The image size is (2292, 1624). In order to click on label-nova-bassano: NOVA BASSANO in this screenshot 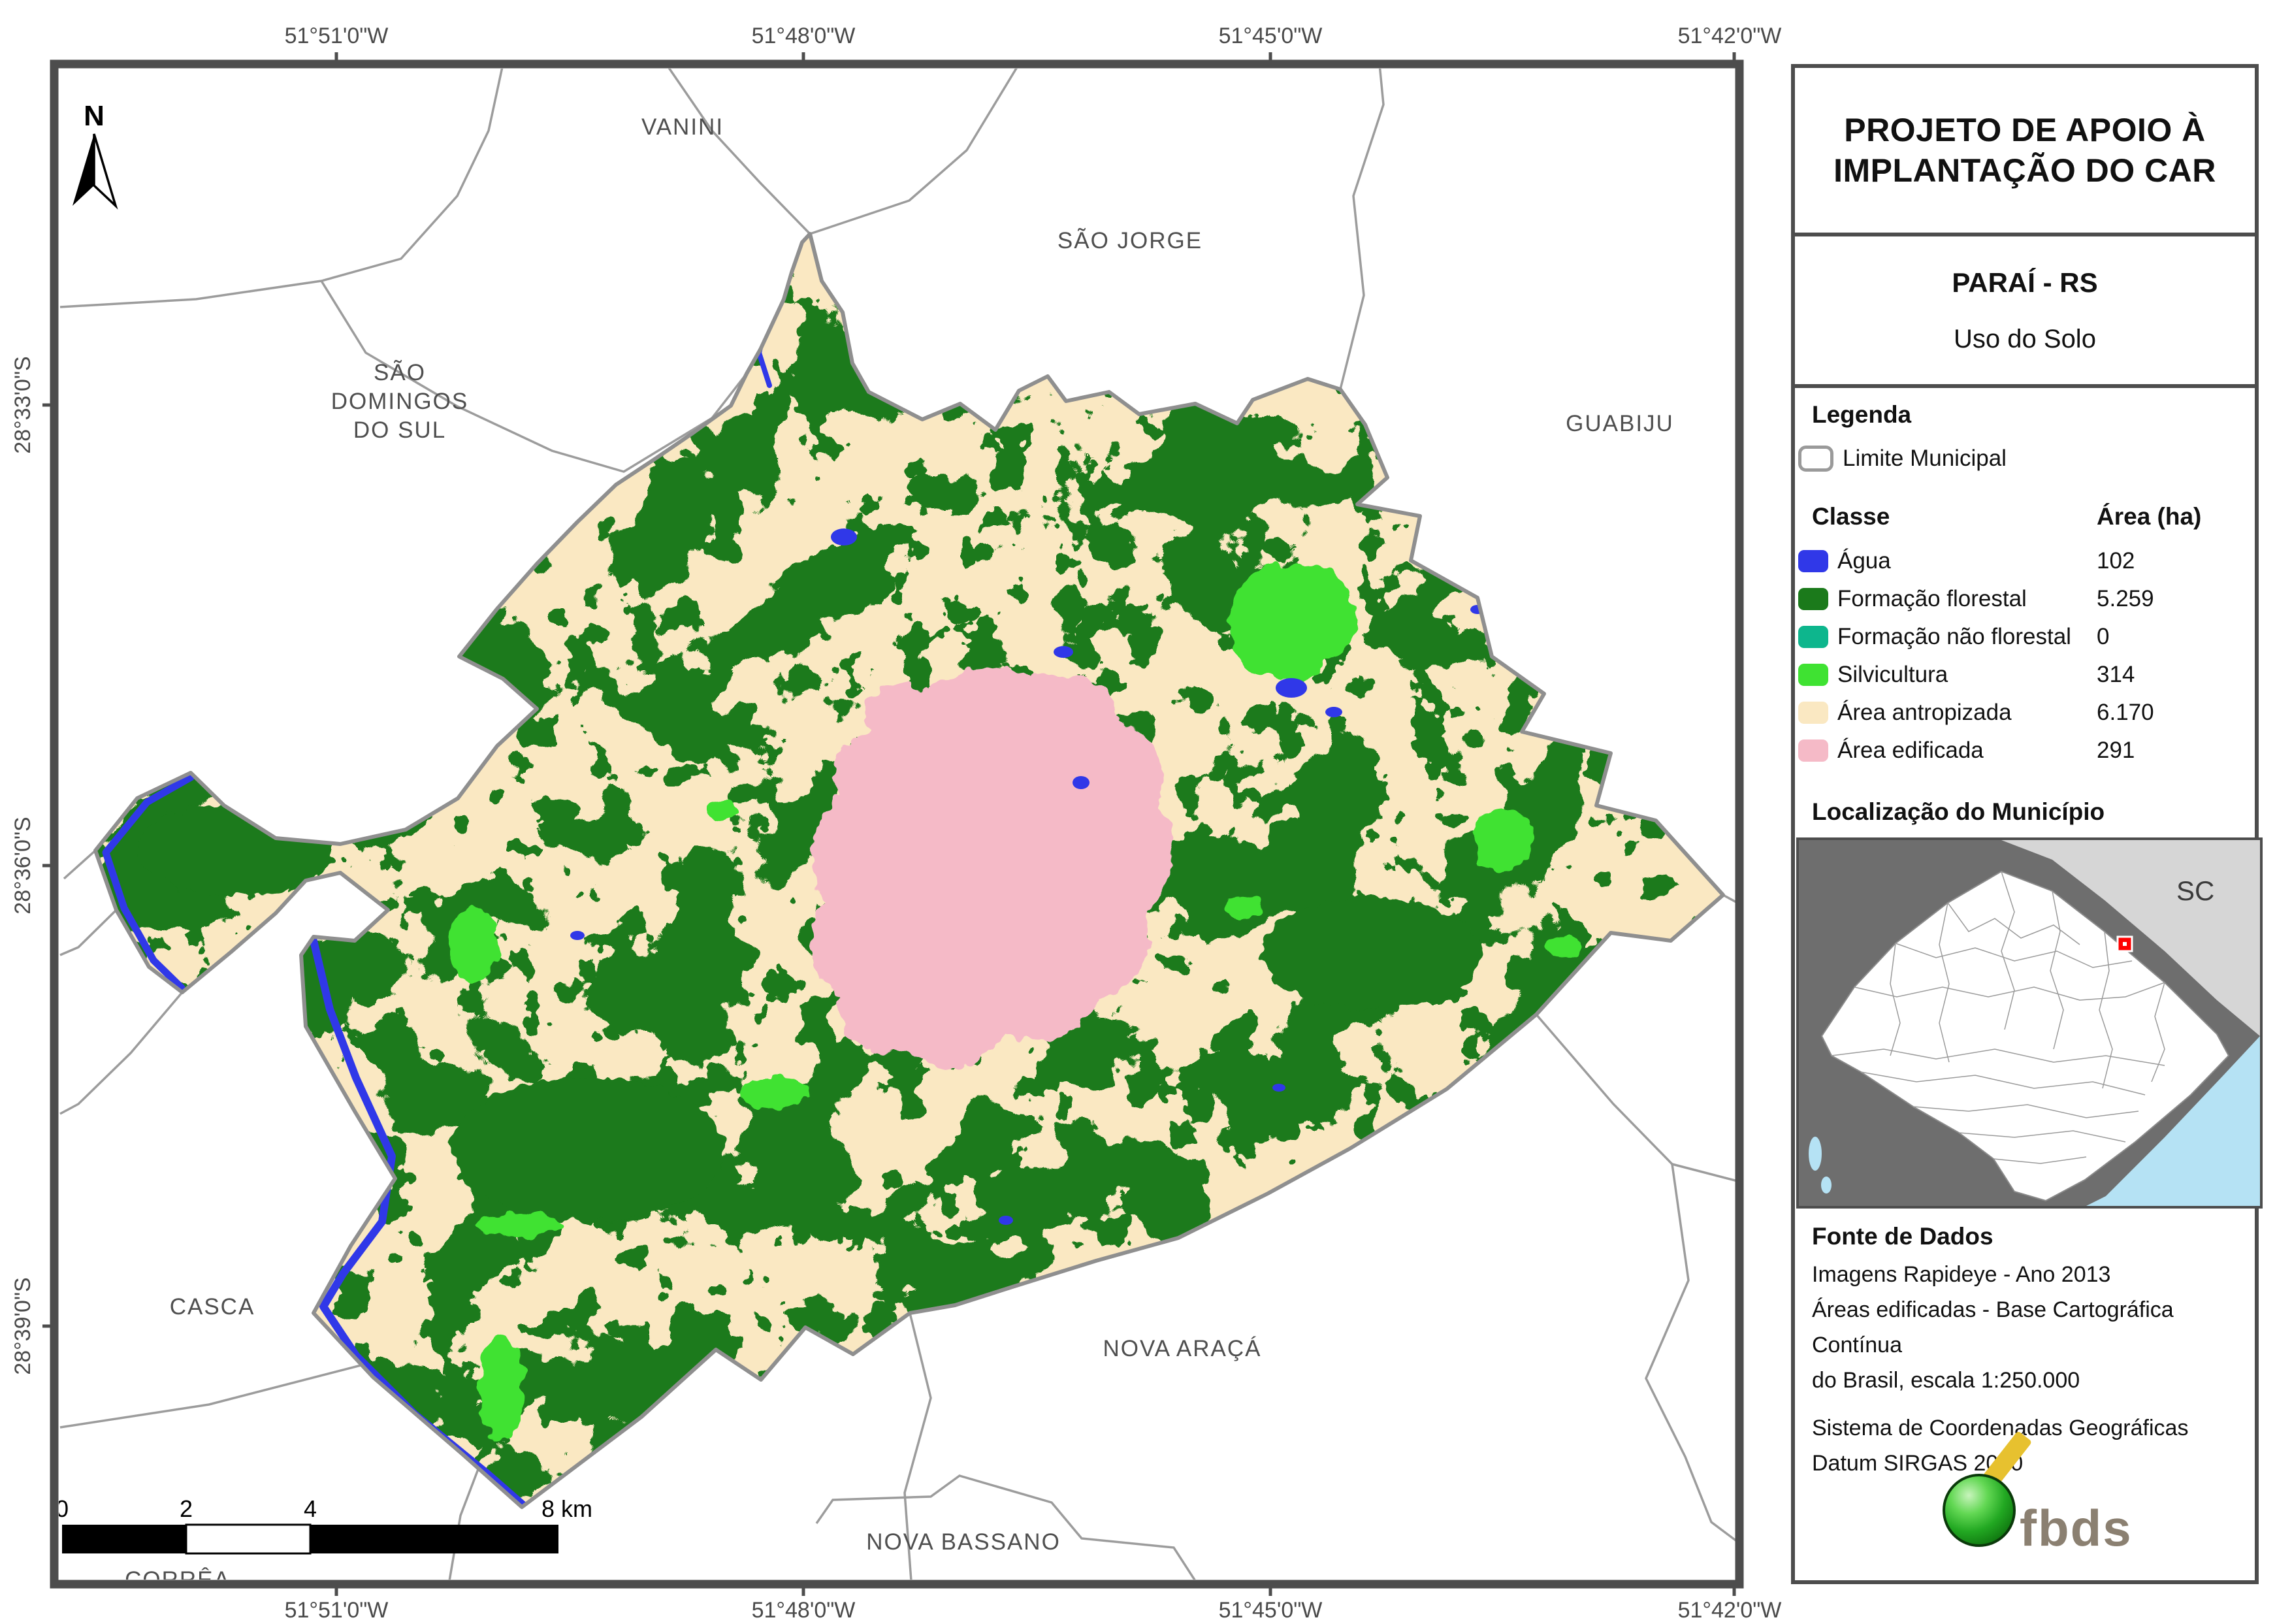, I will do `click(964, 1542)`.